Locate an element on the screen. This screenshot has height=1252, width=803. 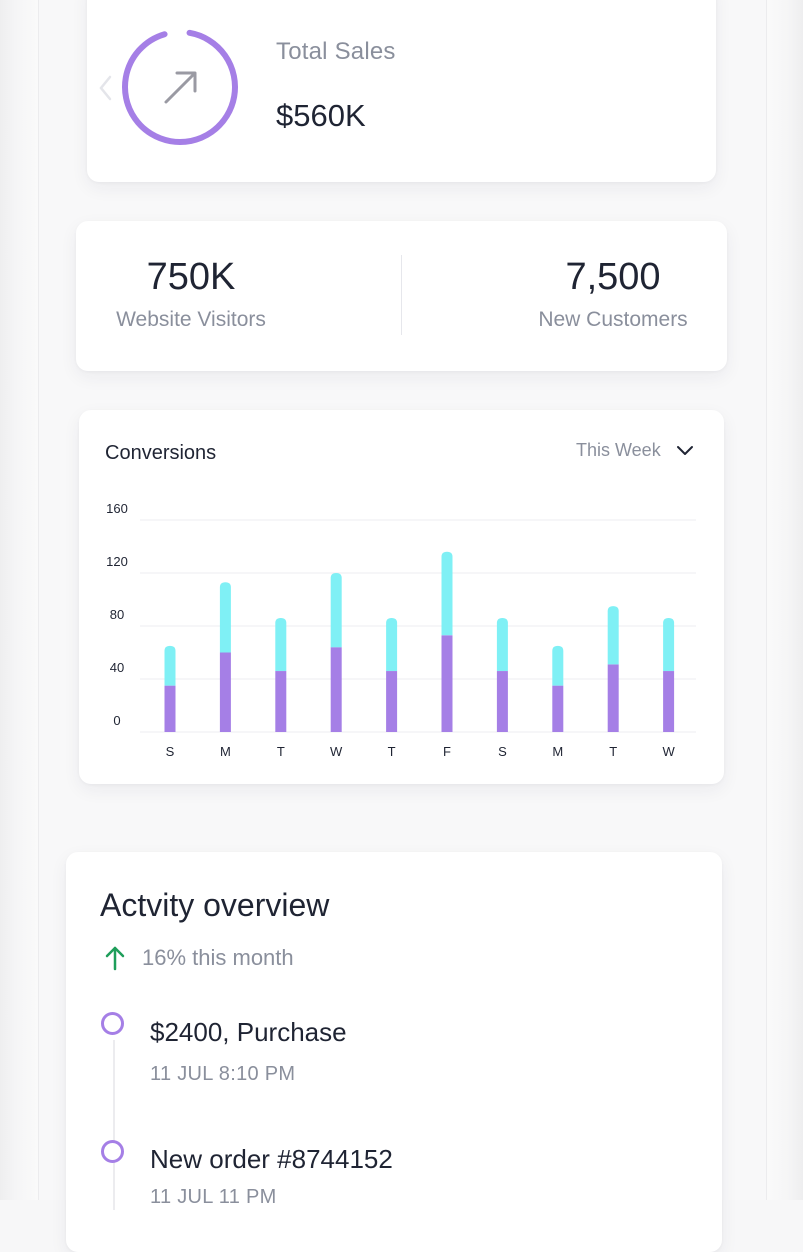
sales-progress-ring is located at coordinates (180, 87).